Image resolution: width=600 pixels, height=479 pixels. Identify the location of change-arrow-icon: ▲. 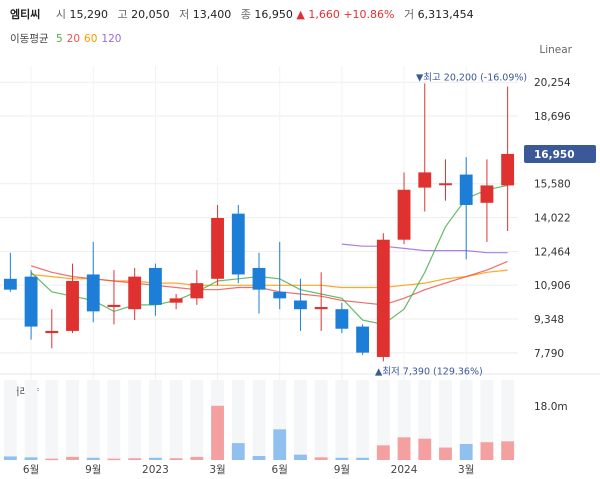
(300, 14).